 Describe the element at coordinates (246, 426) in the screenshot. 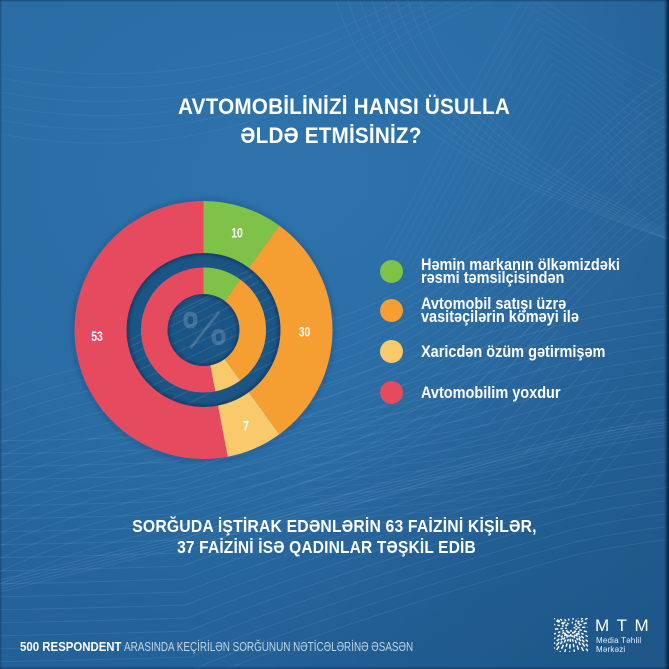

I see `svg-text: 7` at that location.